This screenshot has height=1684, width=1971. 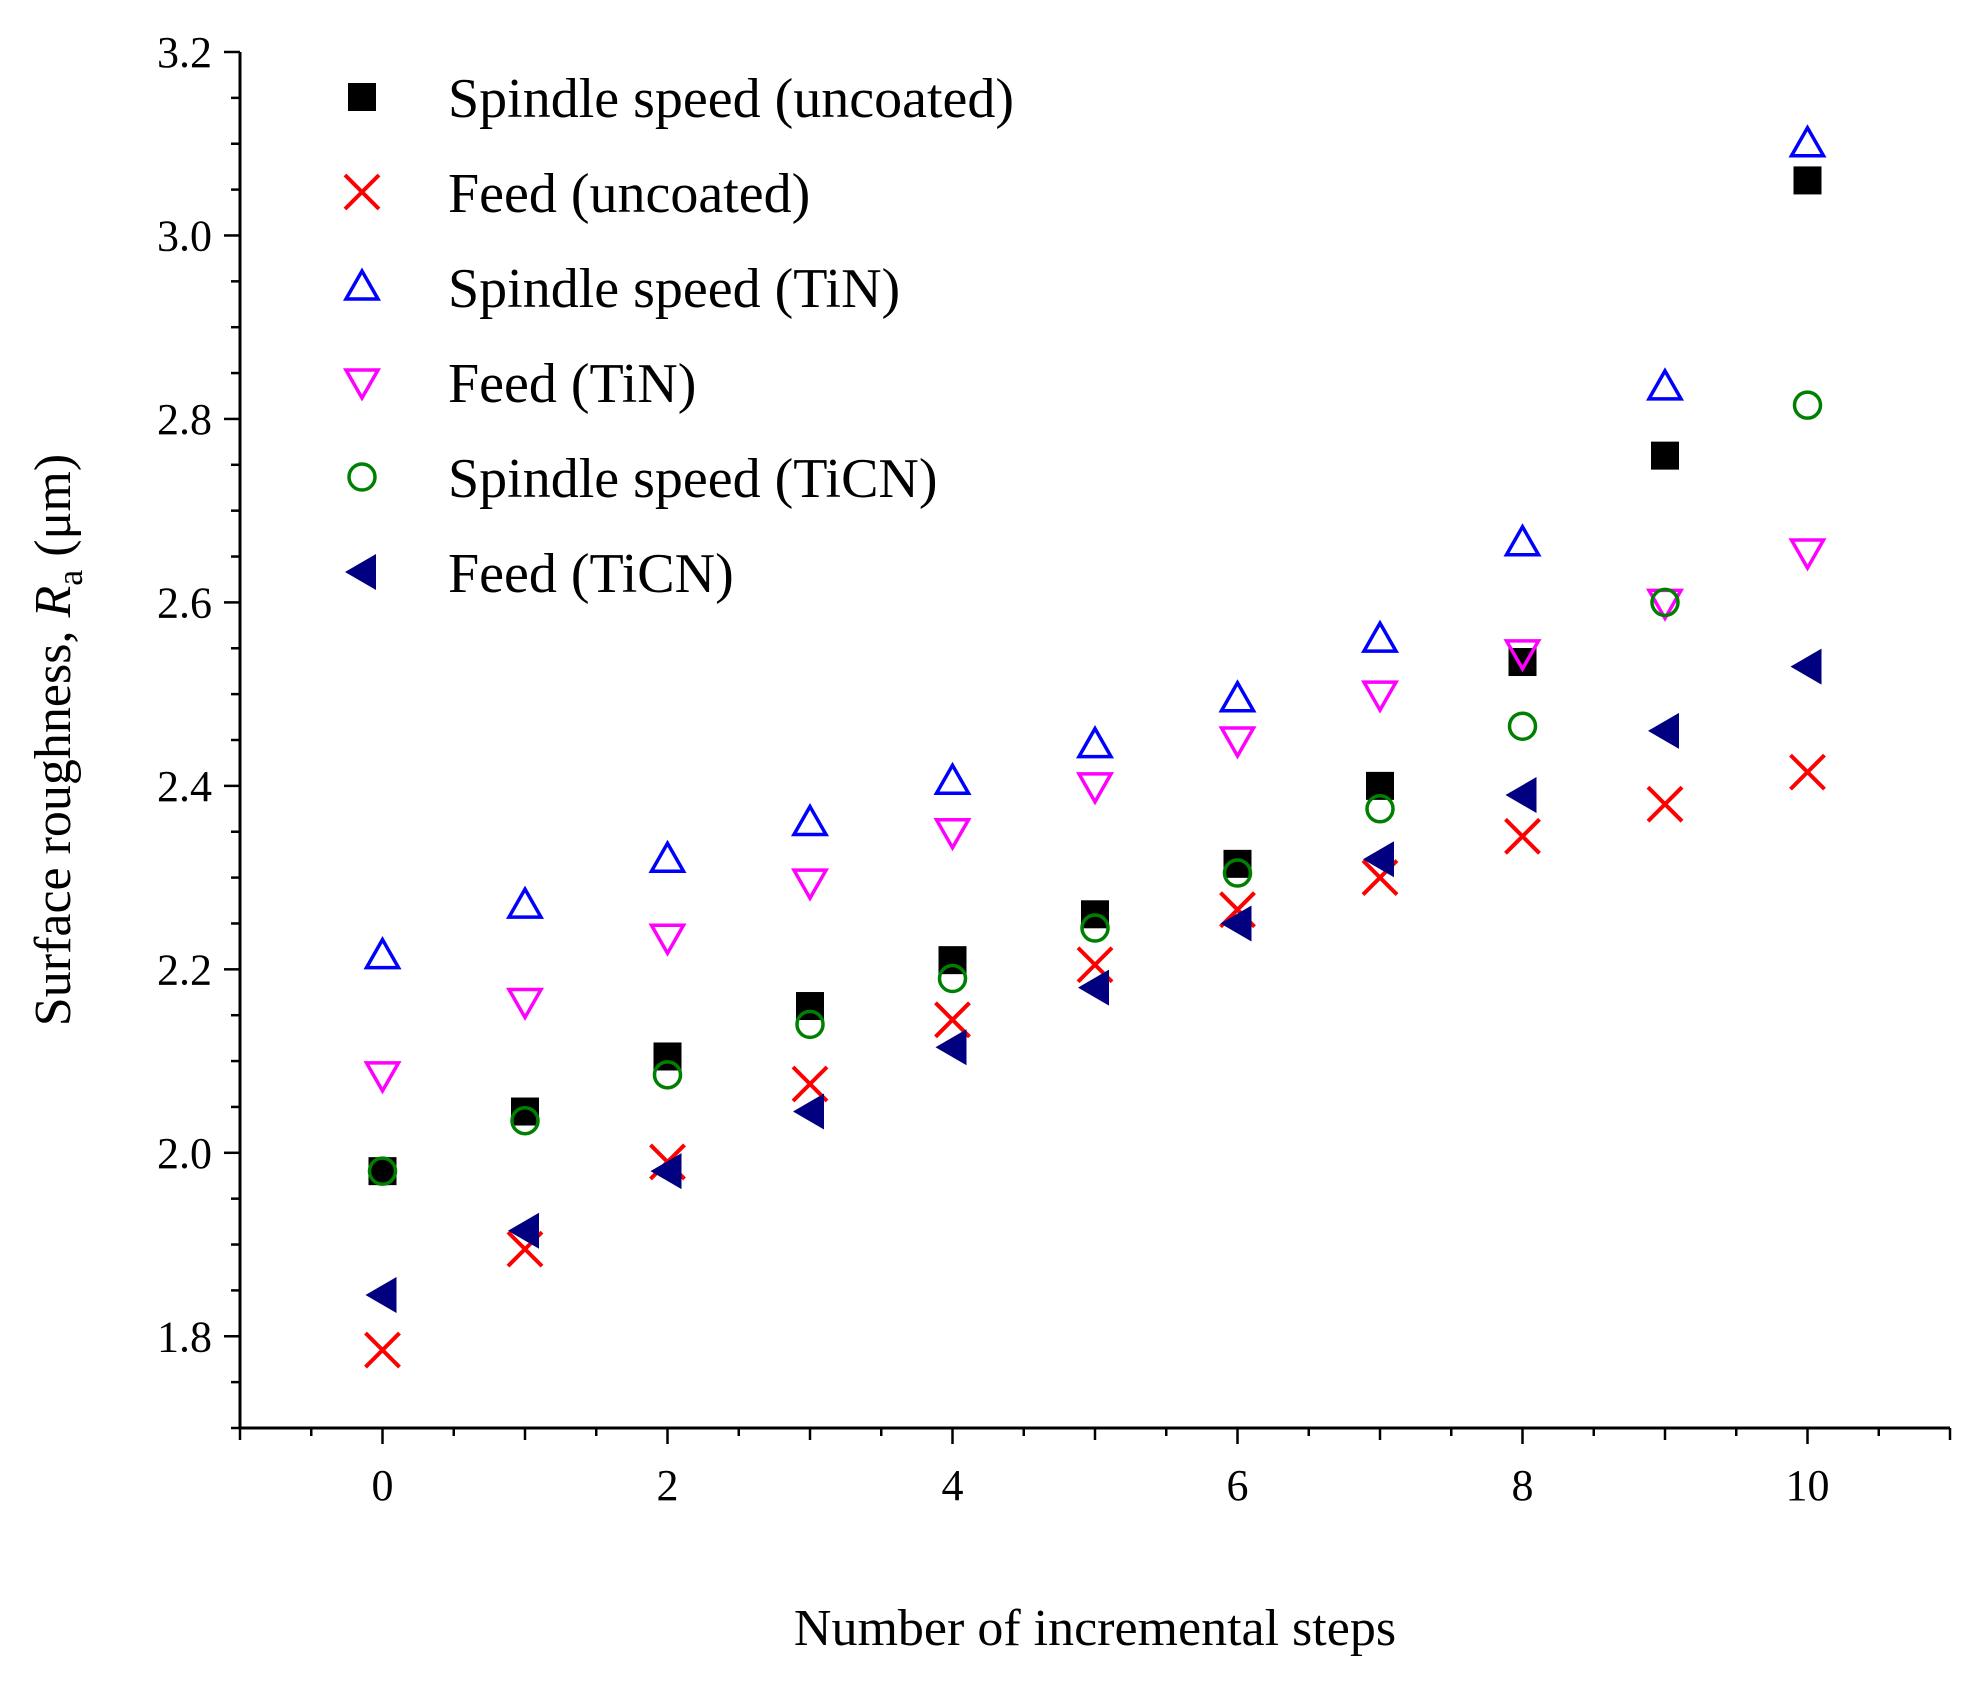 I want to click on legend-label: Feed (TiN), so click(x=572, y=384).